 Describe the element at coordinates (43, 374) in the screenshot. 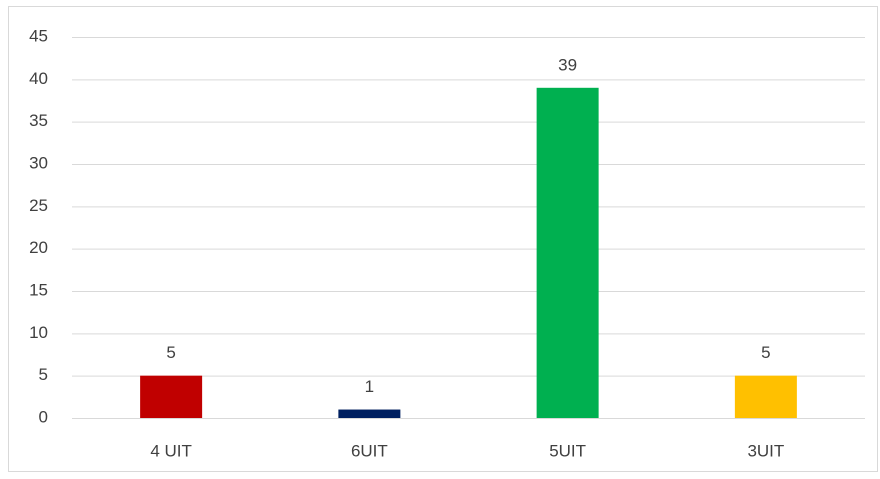

I see `y-tick-label: 5` at that location.